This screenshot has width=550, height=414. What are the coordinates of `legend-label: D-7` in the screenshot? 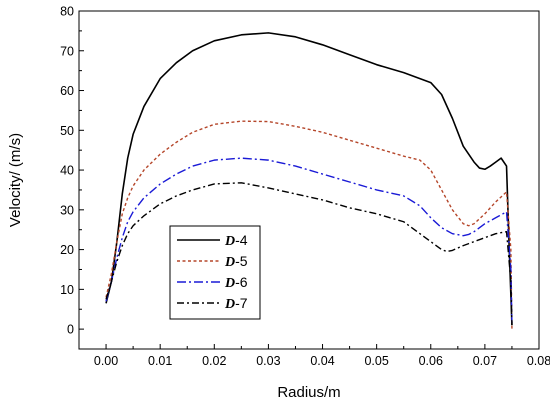 It's located at (236, 303).